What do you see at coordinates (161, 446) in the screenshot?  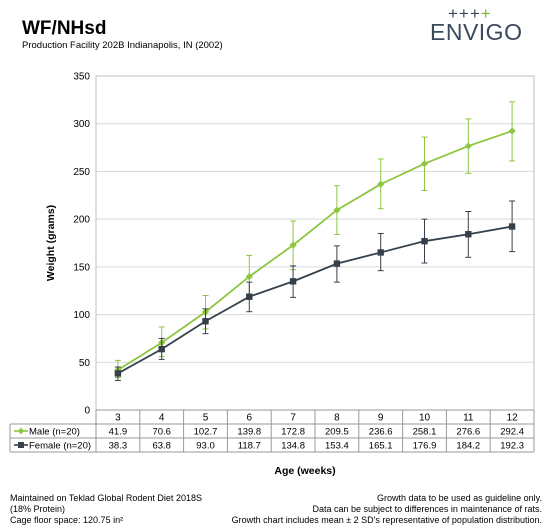 I see `data-label: 63.8` at bounding box center [161, 446].